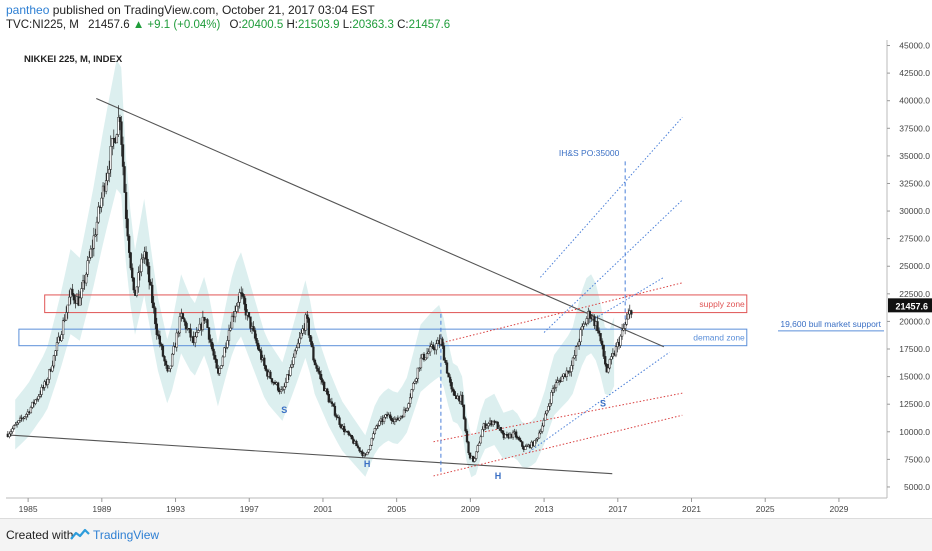 This screenshot has height=551, width=932. What do you see at coordinates (838, 509) in the screenshot?
I see `x-tick-label: 2029` at bounding box center [838, 509].